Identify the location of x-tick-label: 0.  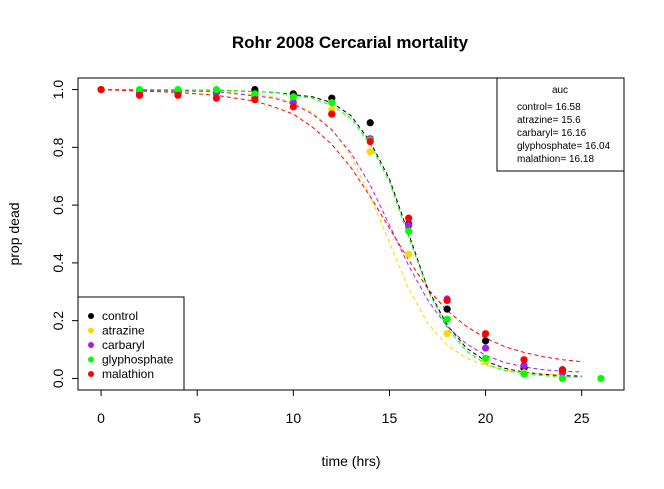
(101, 418).